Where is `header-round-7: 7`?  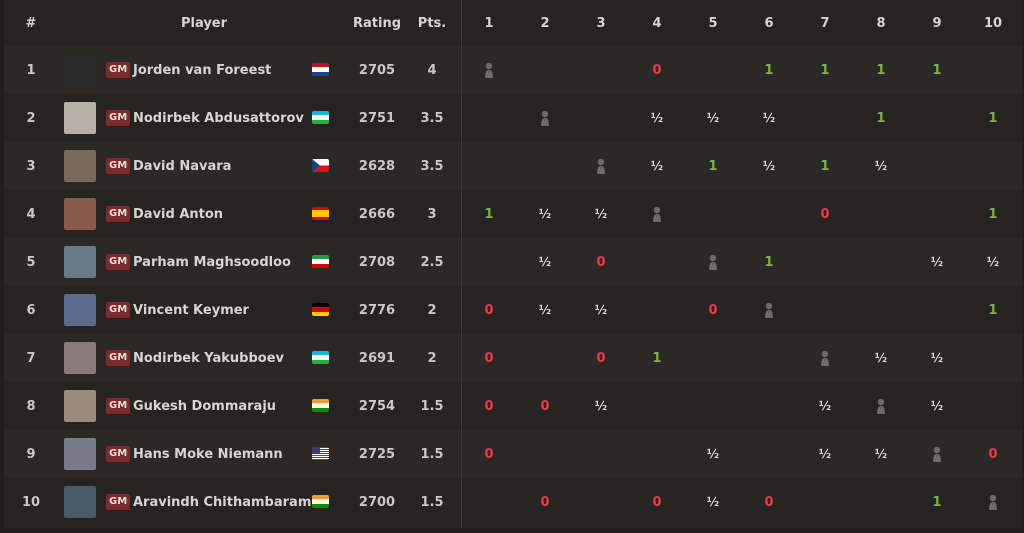
header-round-7: 7 is located at coordinates (825, 23).